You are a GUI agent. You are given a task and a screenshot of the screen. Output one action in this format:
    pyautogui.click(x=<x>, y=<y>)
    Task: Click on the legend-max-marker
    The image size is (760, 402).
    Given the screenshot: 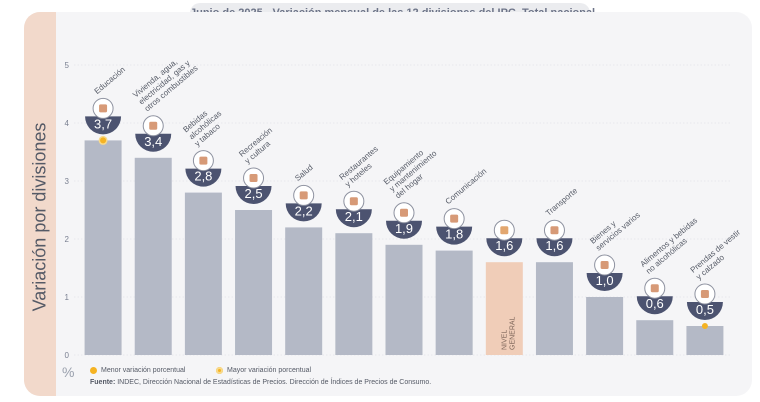 What is the action you would take?
    pyautogui.click(x=219, y=370)
    